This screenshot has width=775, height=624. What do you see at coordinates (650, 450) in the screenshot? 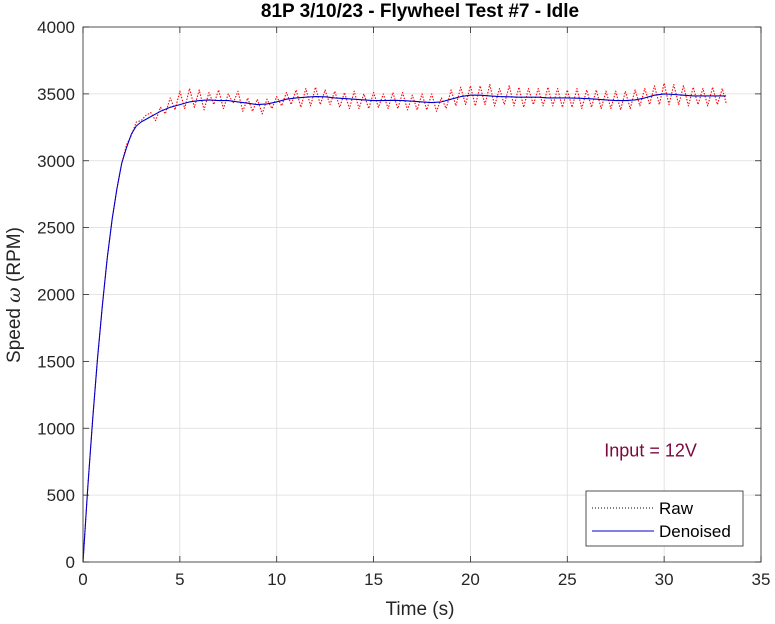
I see `input-annotation: Input = 12V` at bounding box center [650, 450].